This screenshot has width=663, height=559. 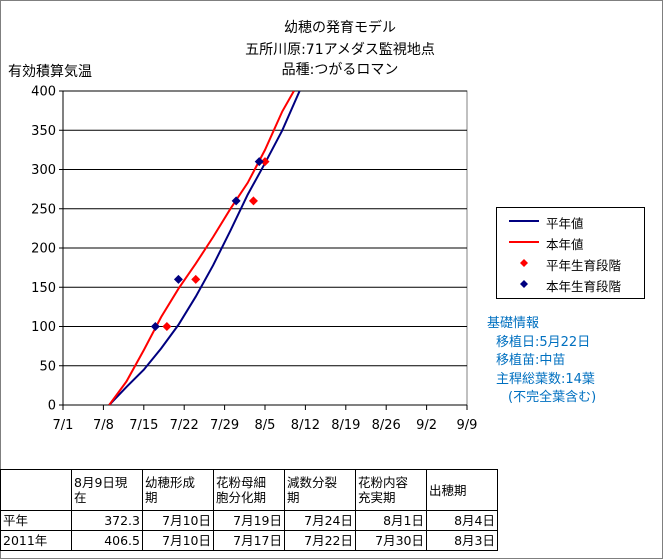 I want to click on table-header-cell: 幼穂形成期, so click(x=178, y=490).